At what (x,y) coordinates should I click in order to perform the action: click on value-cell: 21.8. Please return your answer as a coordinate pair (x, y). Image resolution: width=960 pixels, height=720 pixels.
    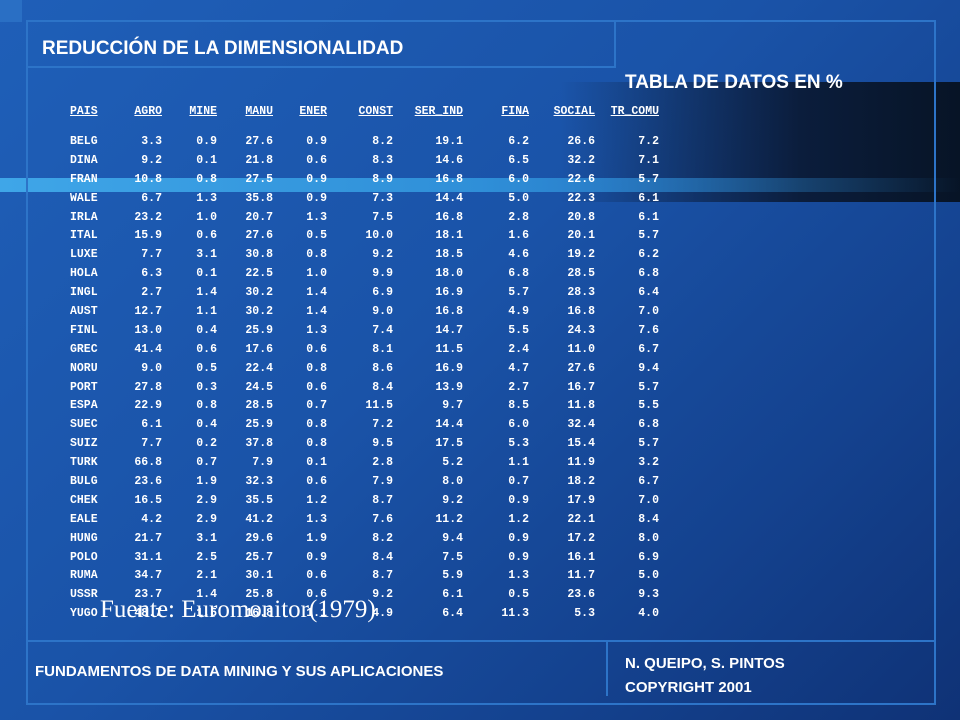
    Looking at the image, I should click on (259, 160).